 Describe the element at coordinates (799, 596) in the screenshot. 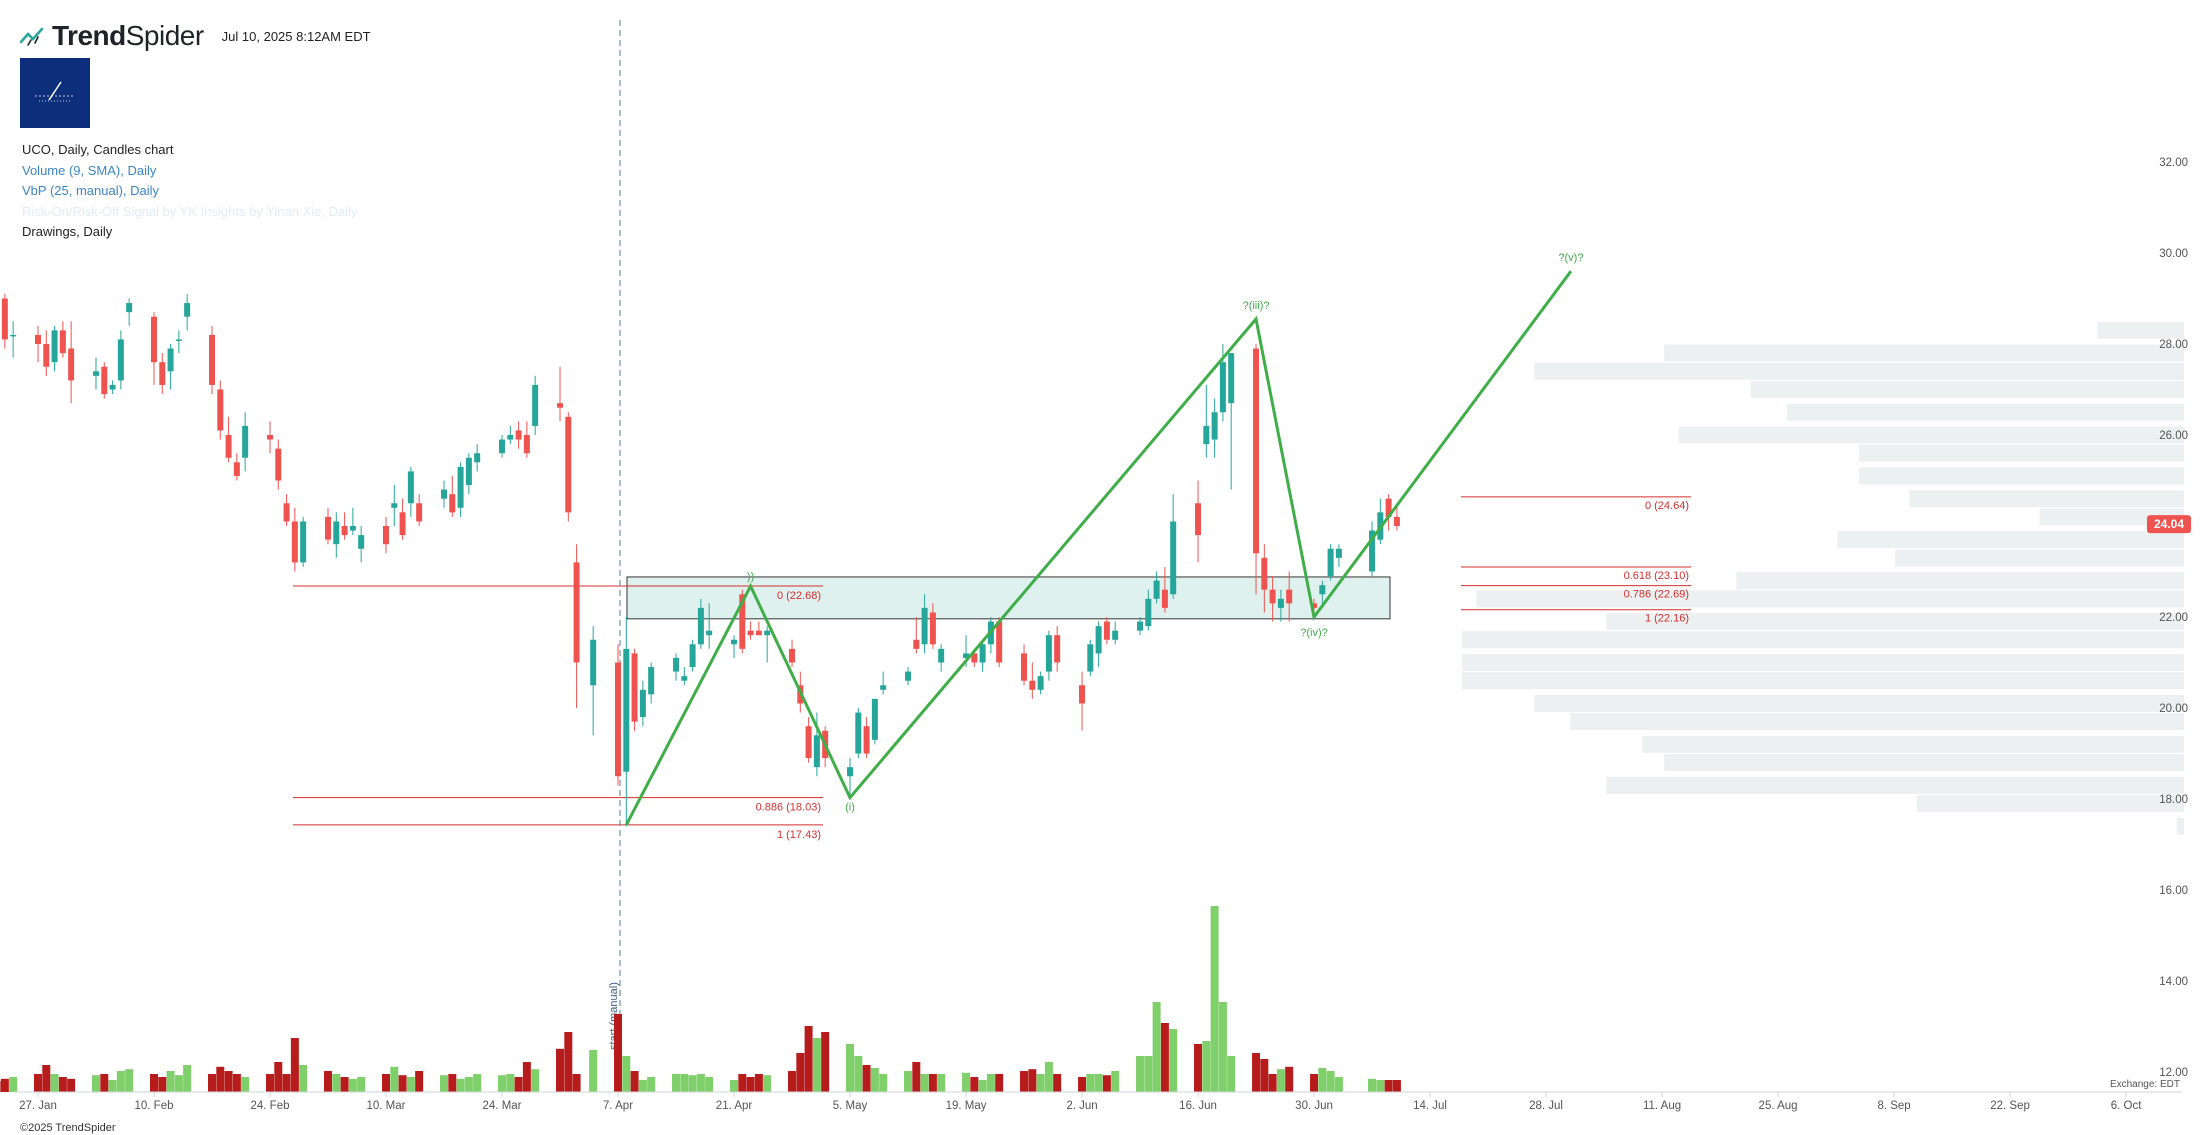

I see `fib-label-left: 0 (22.68)` at that location.